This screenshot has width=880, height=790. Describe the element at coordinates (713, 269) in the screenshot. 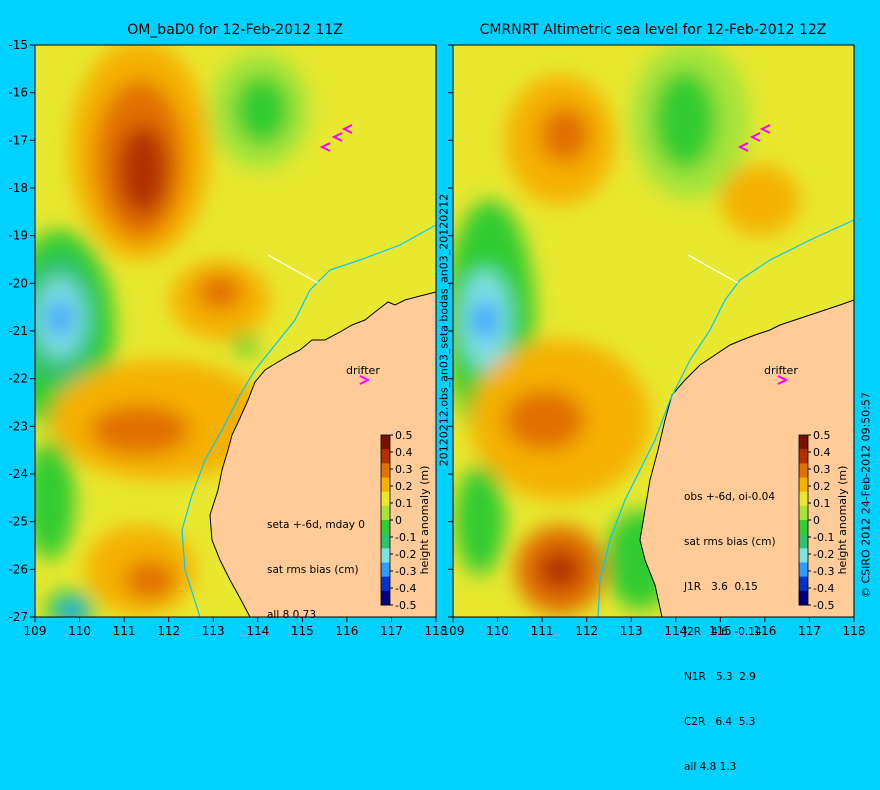

I see `right-track-line` at that location.